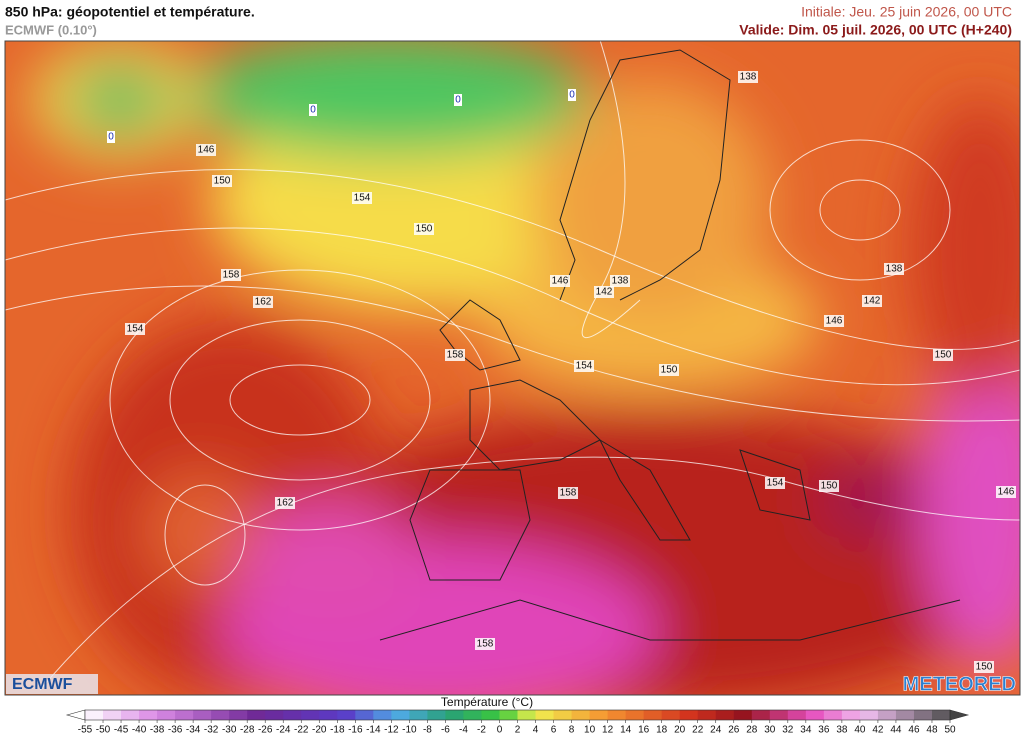 The image size is (1024, 741). What do you see at coordinates (130, 12) in the screenshot?
I see `title: 850 hPa: géopotentiel et température.` at bounding box center [130, 12].